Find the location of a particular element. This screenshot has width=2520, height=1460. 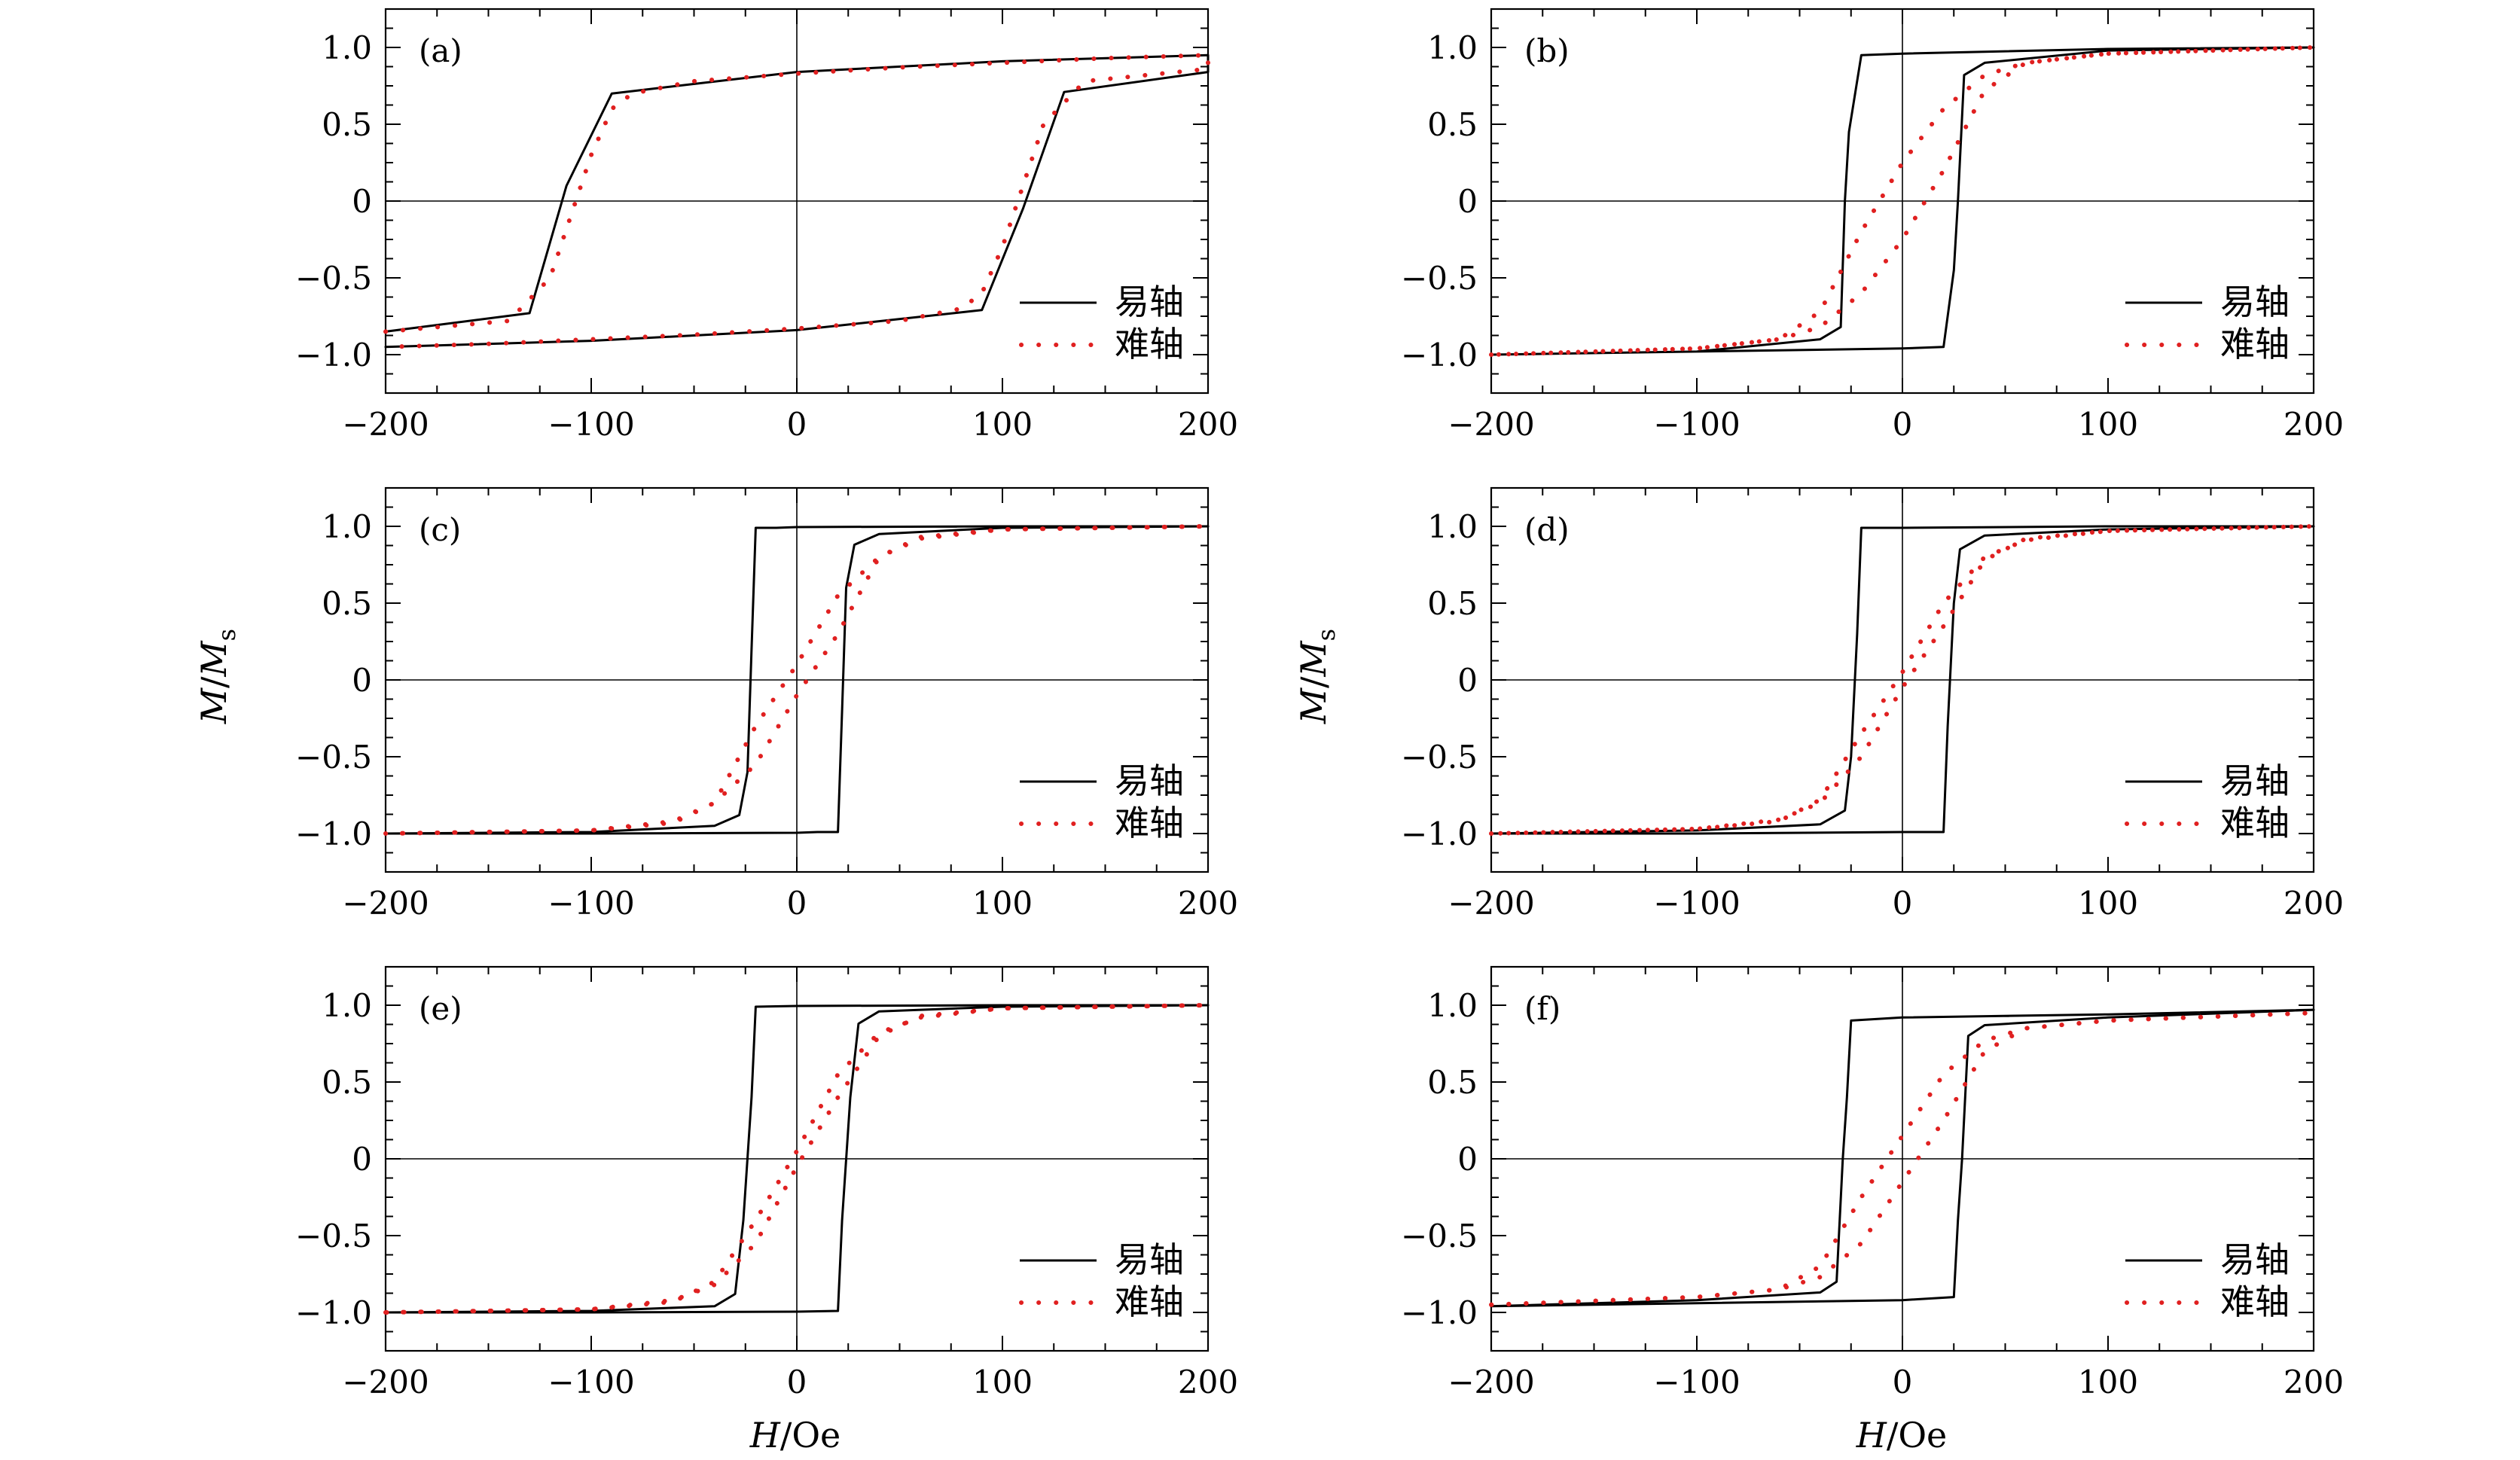

panel-d-label: (d) is located at coordinates (1547, 529).